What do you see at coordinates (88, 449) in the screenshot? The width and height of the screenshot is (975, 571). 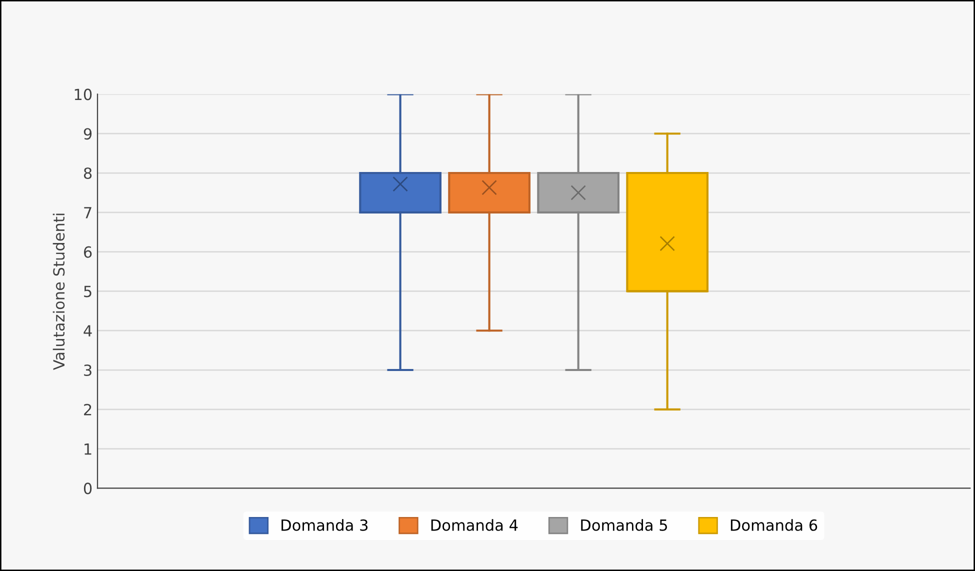 I see `y-tick-label: 1` at bounding box center [88, 449].